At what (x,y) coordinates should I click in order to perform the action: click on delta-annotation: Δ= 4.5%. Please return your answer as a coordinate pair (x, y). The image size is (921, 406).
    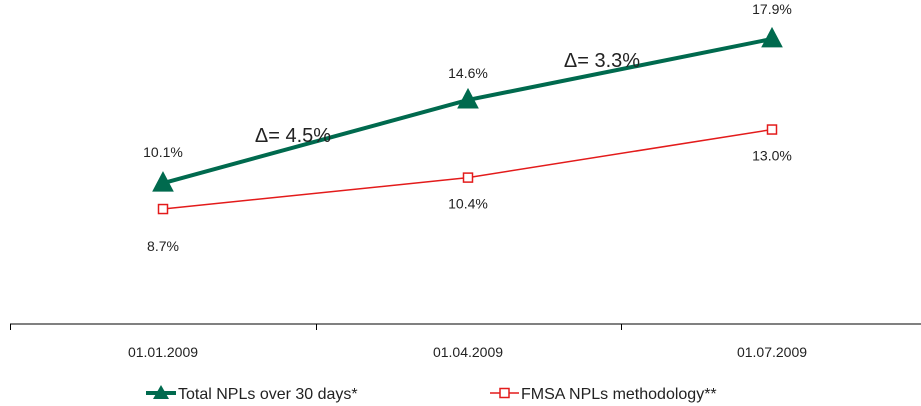
    Looking at the image, I should click on (293, 136).